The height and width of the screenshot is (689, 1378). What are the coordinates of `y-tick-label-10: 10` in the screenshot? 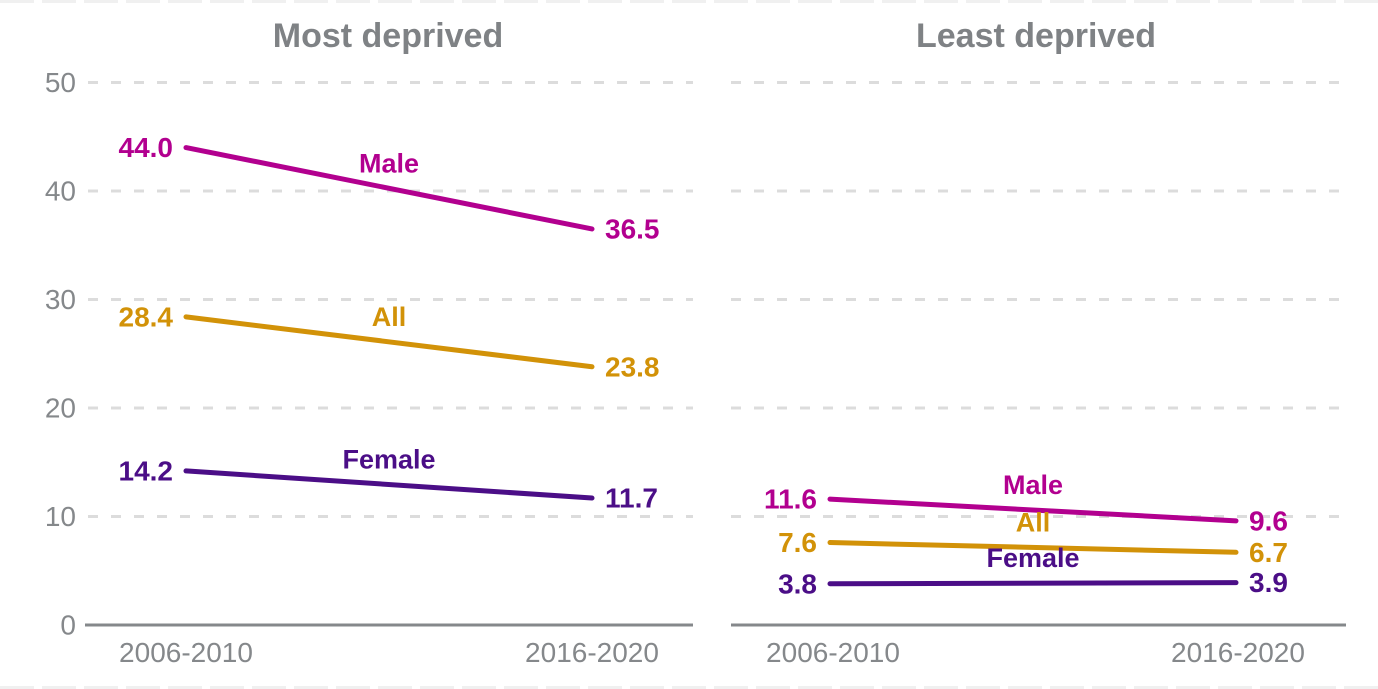 It's located at (60, 516).